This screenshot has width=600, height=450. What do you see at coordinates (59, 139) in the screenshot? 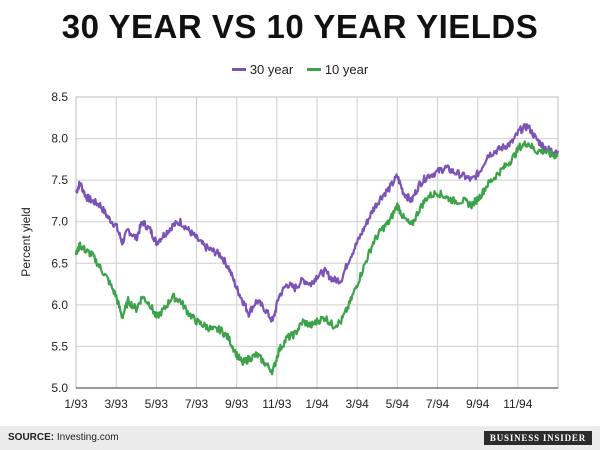
I see `y-tick-label: 8.0` at bounding box center [59, 139].